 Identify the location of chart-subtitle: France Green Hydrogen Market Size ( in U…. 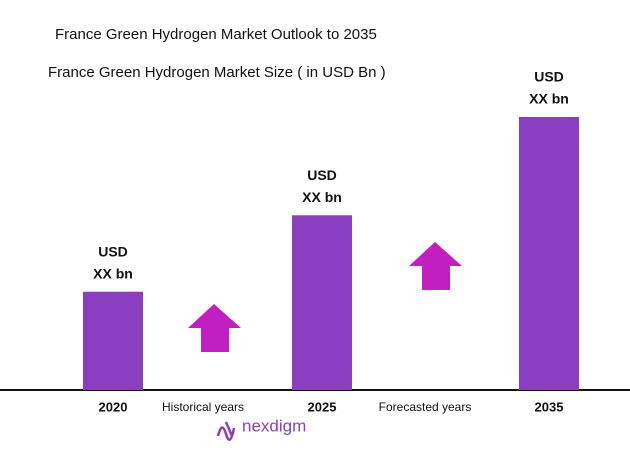
(217, 72).